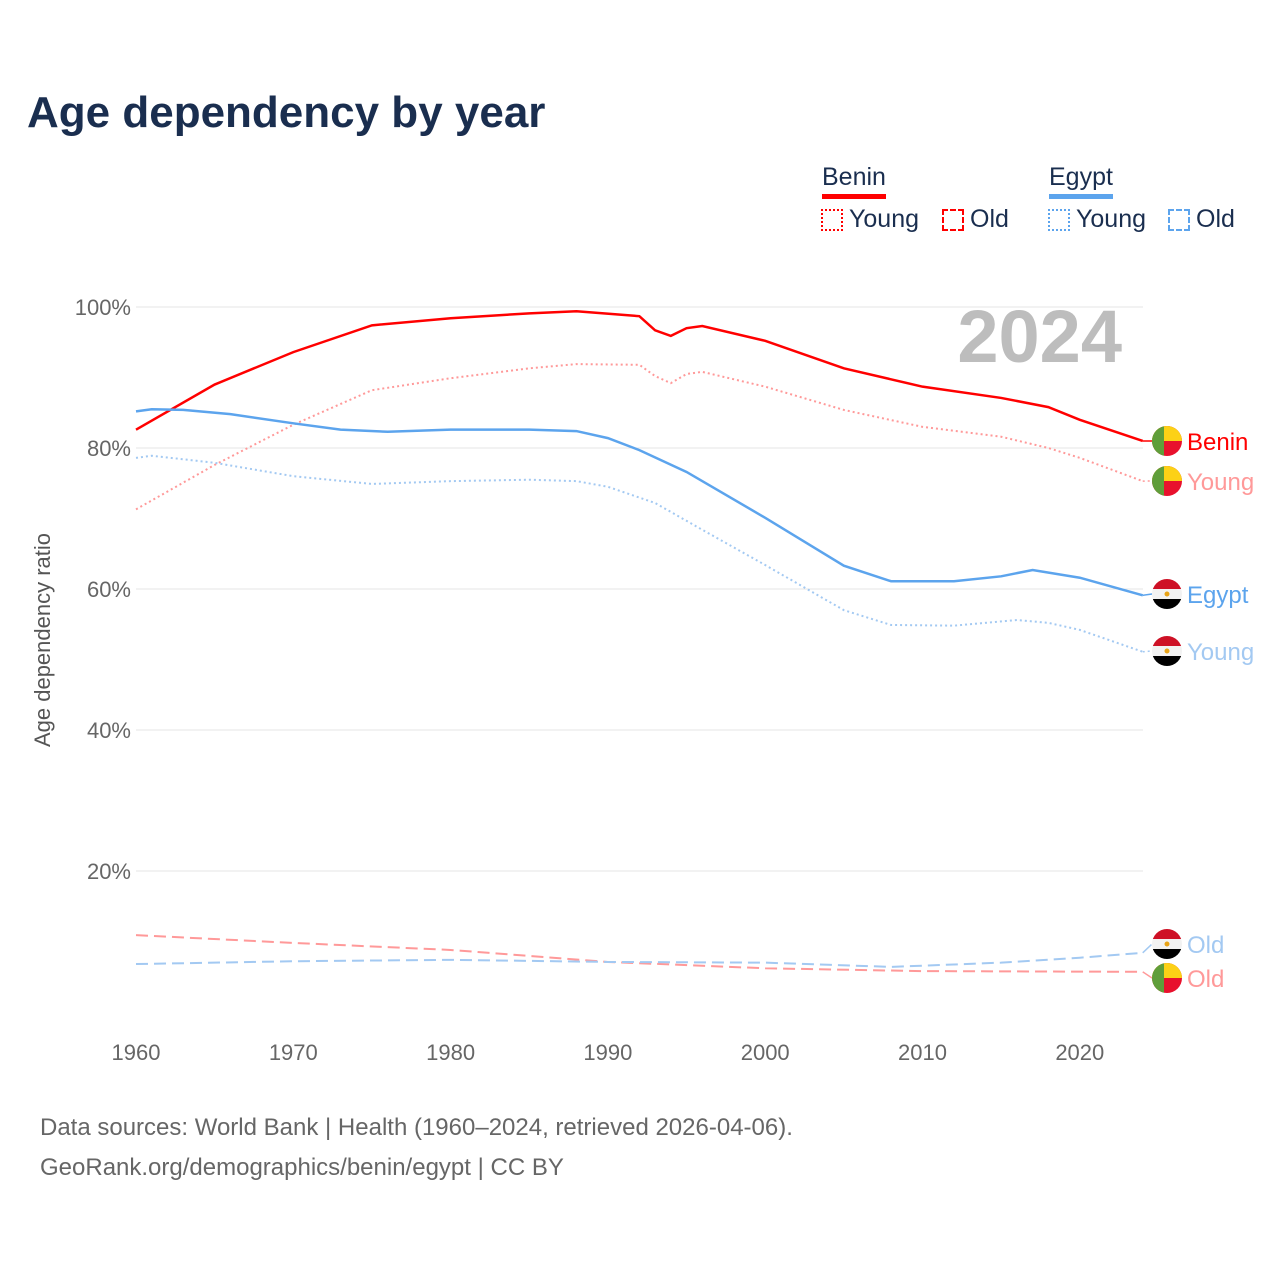 The image size is (1280, 1280). I want to click on y-tick-label: 40%, so click(109, 730).